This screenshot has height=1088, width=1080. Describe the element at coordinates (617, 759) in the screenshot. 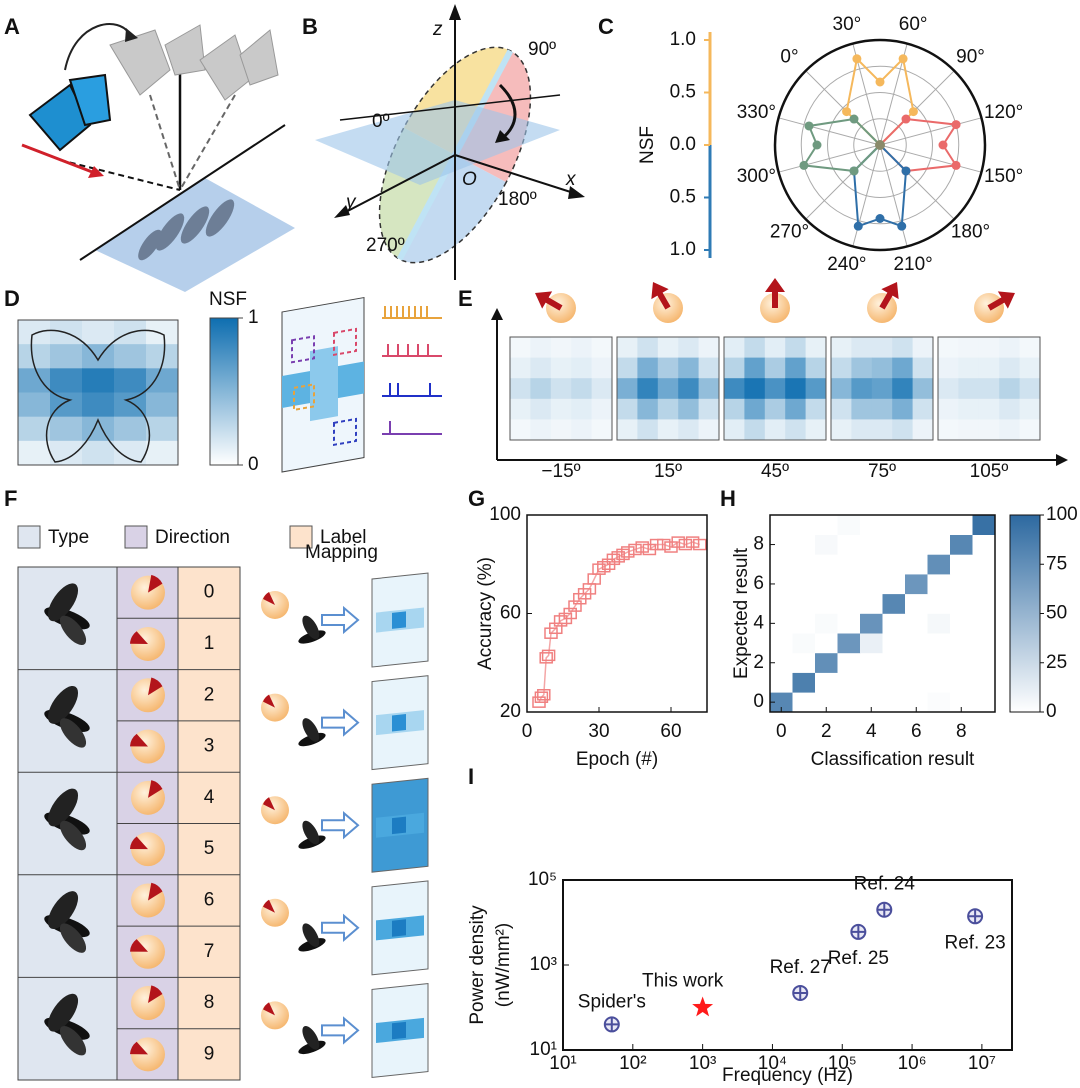

I see `x-axis-label: Epoch (#)` at that location.